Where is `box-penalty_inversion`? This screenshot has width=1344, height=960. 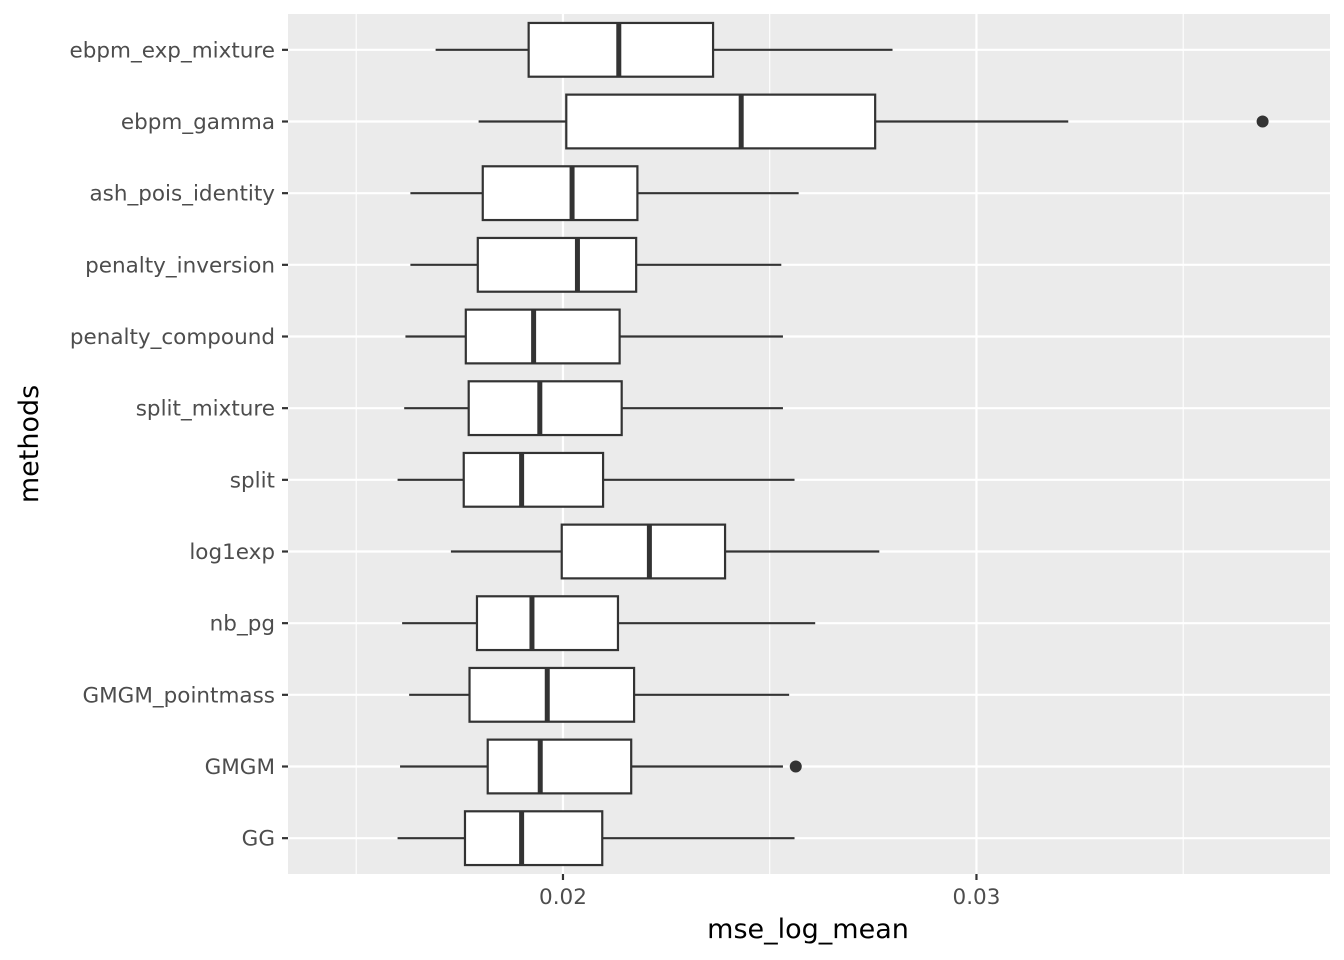 box-penalty_inversion is located at coordinates (596, 264).